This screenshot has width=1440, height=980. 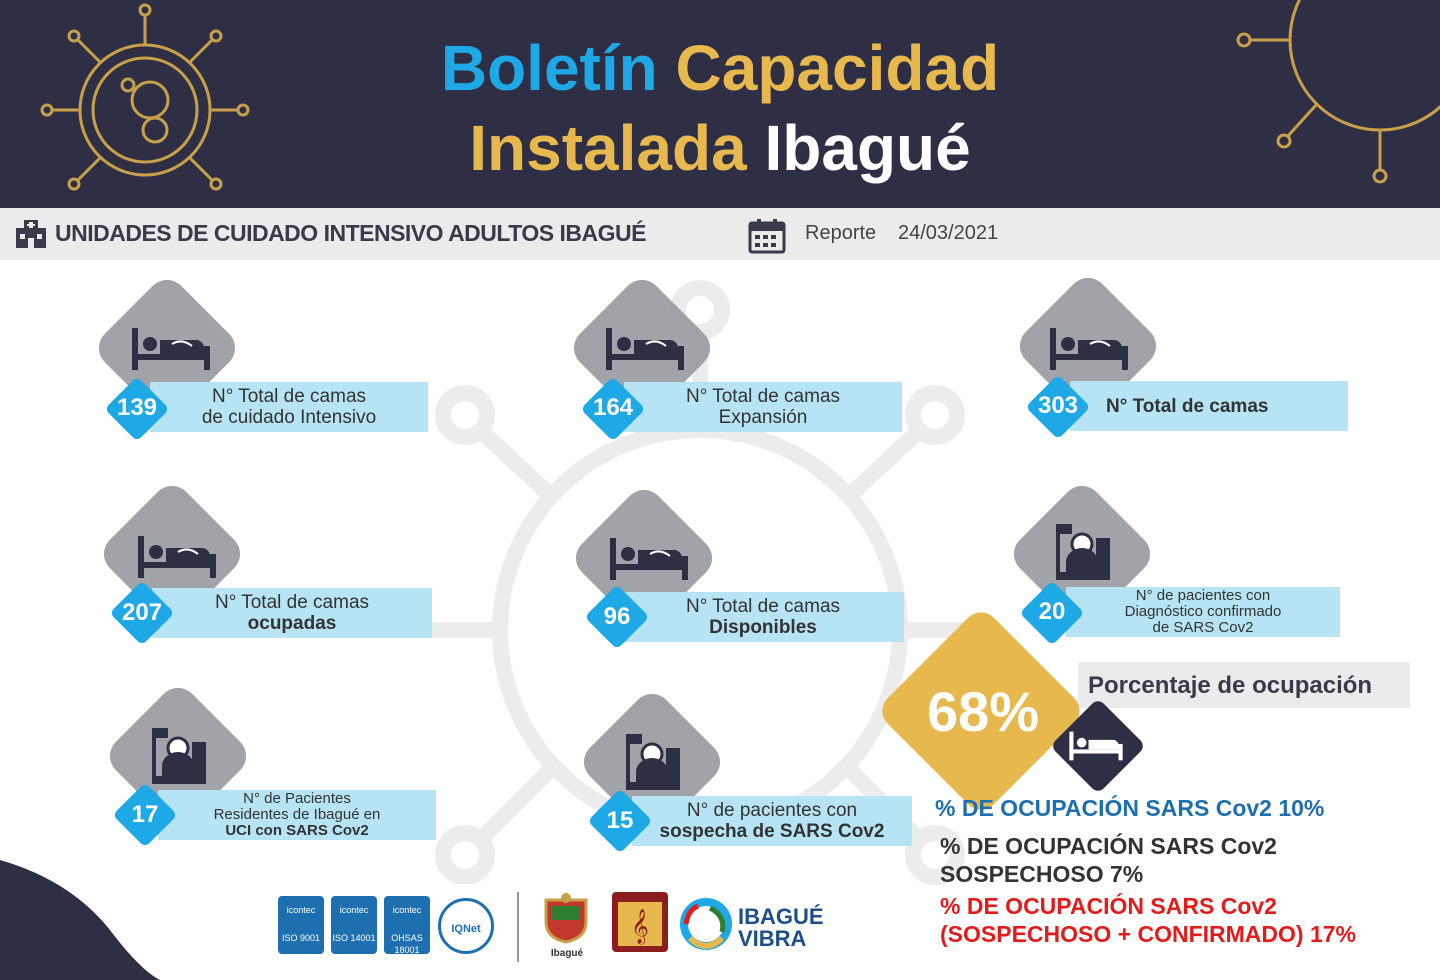 What do you see at coordinates (1187, 406) in the screenshot?
I see `card-303-line1: N° Total de camas` at bounding box center [1187, 406].